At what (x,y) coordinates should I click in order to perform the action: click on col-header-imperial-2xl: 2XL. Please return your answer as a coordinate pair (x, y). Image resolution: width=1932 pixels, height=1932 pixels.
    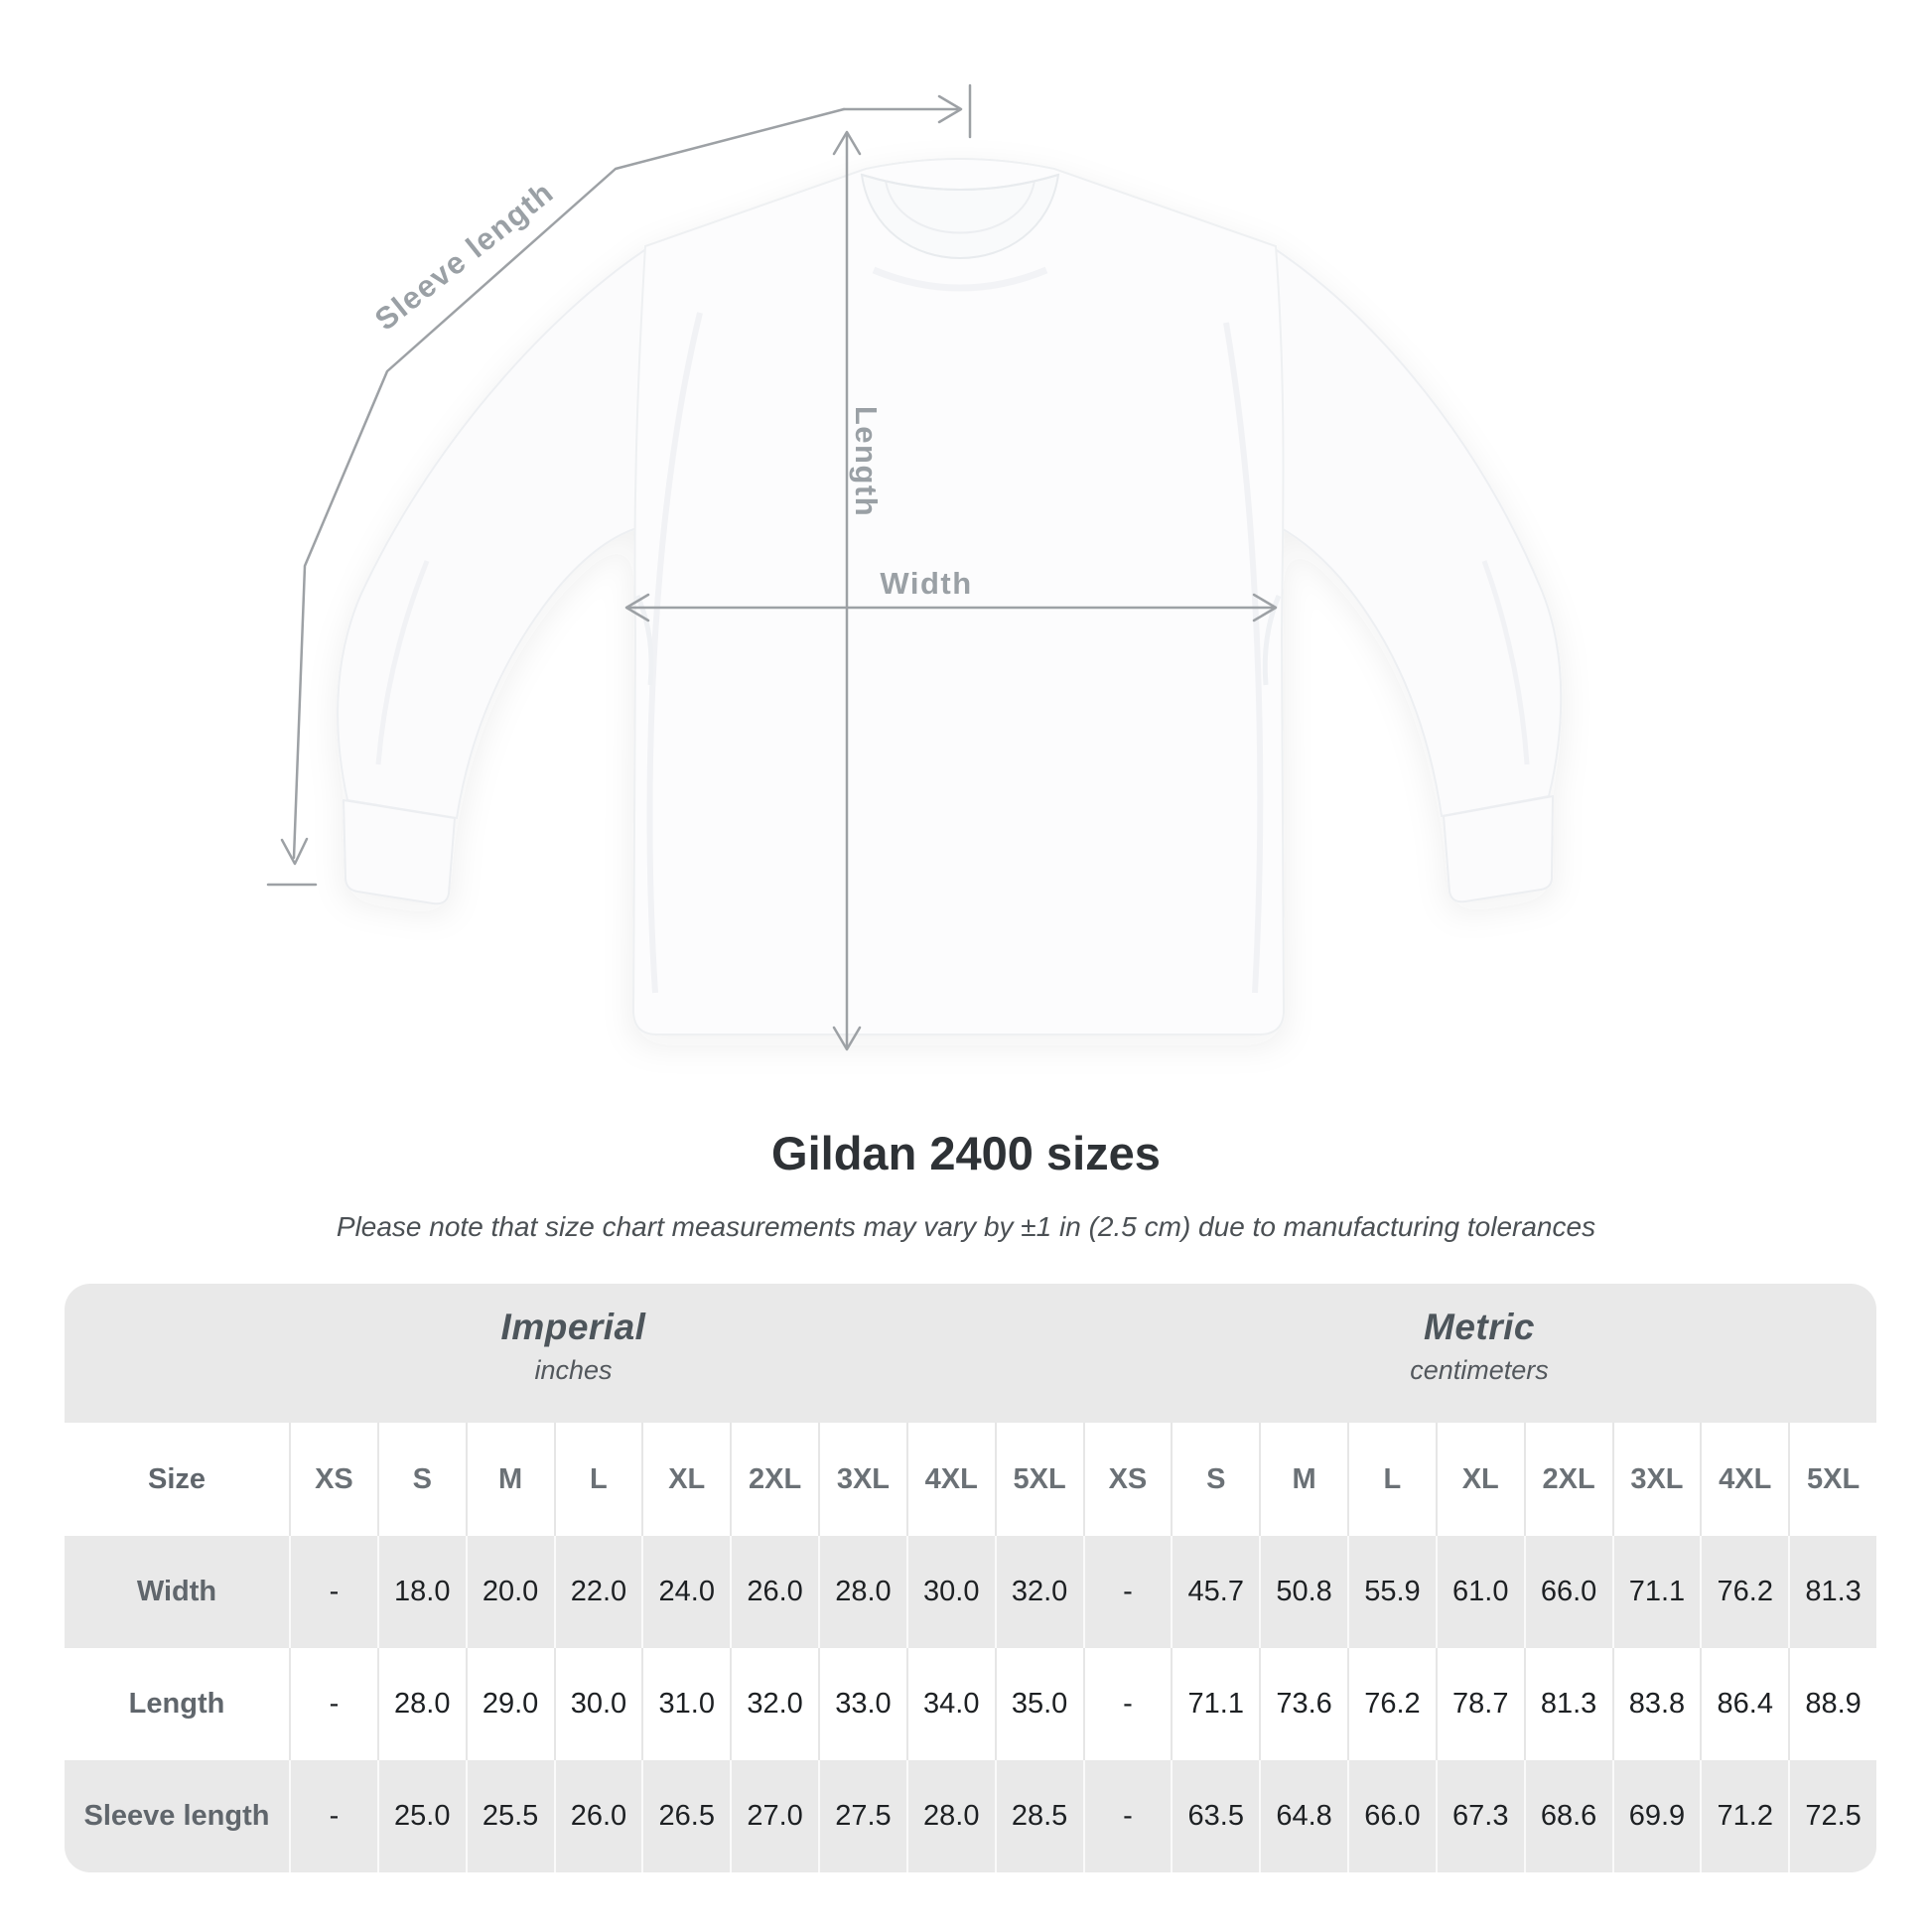
    Looking at the image, I should click on (774, 1480).